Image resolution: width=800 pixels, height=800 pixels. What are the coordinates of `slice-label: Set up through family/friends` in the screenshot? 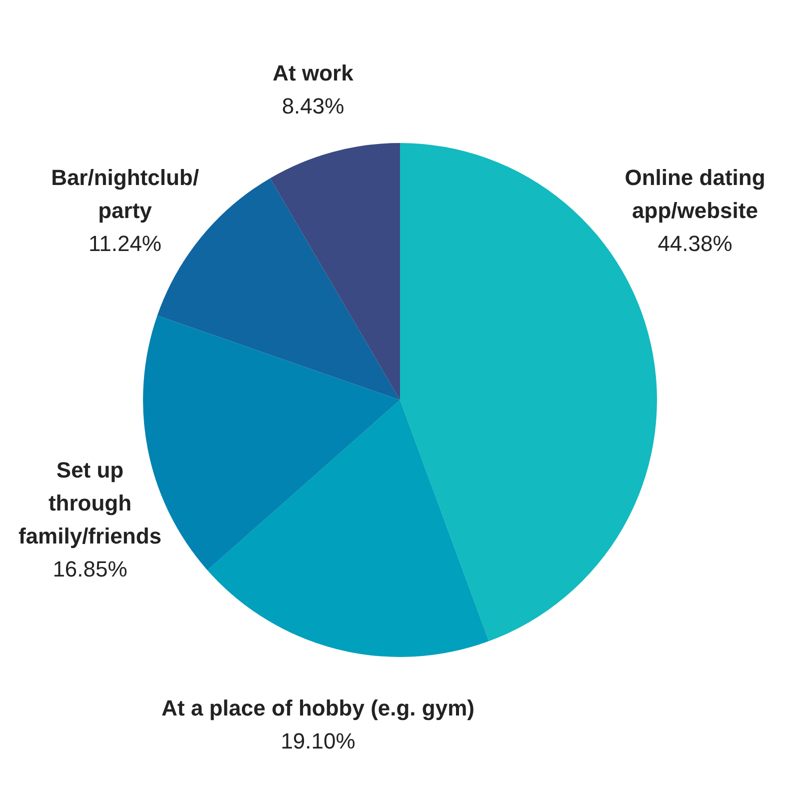 It's located at (90, 503).